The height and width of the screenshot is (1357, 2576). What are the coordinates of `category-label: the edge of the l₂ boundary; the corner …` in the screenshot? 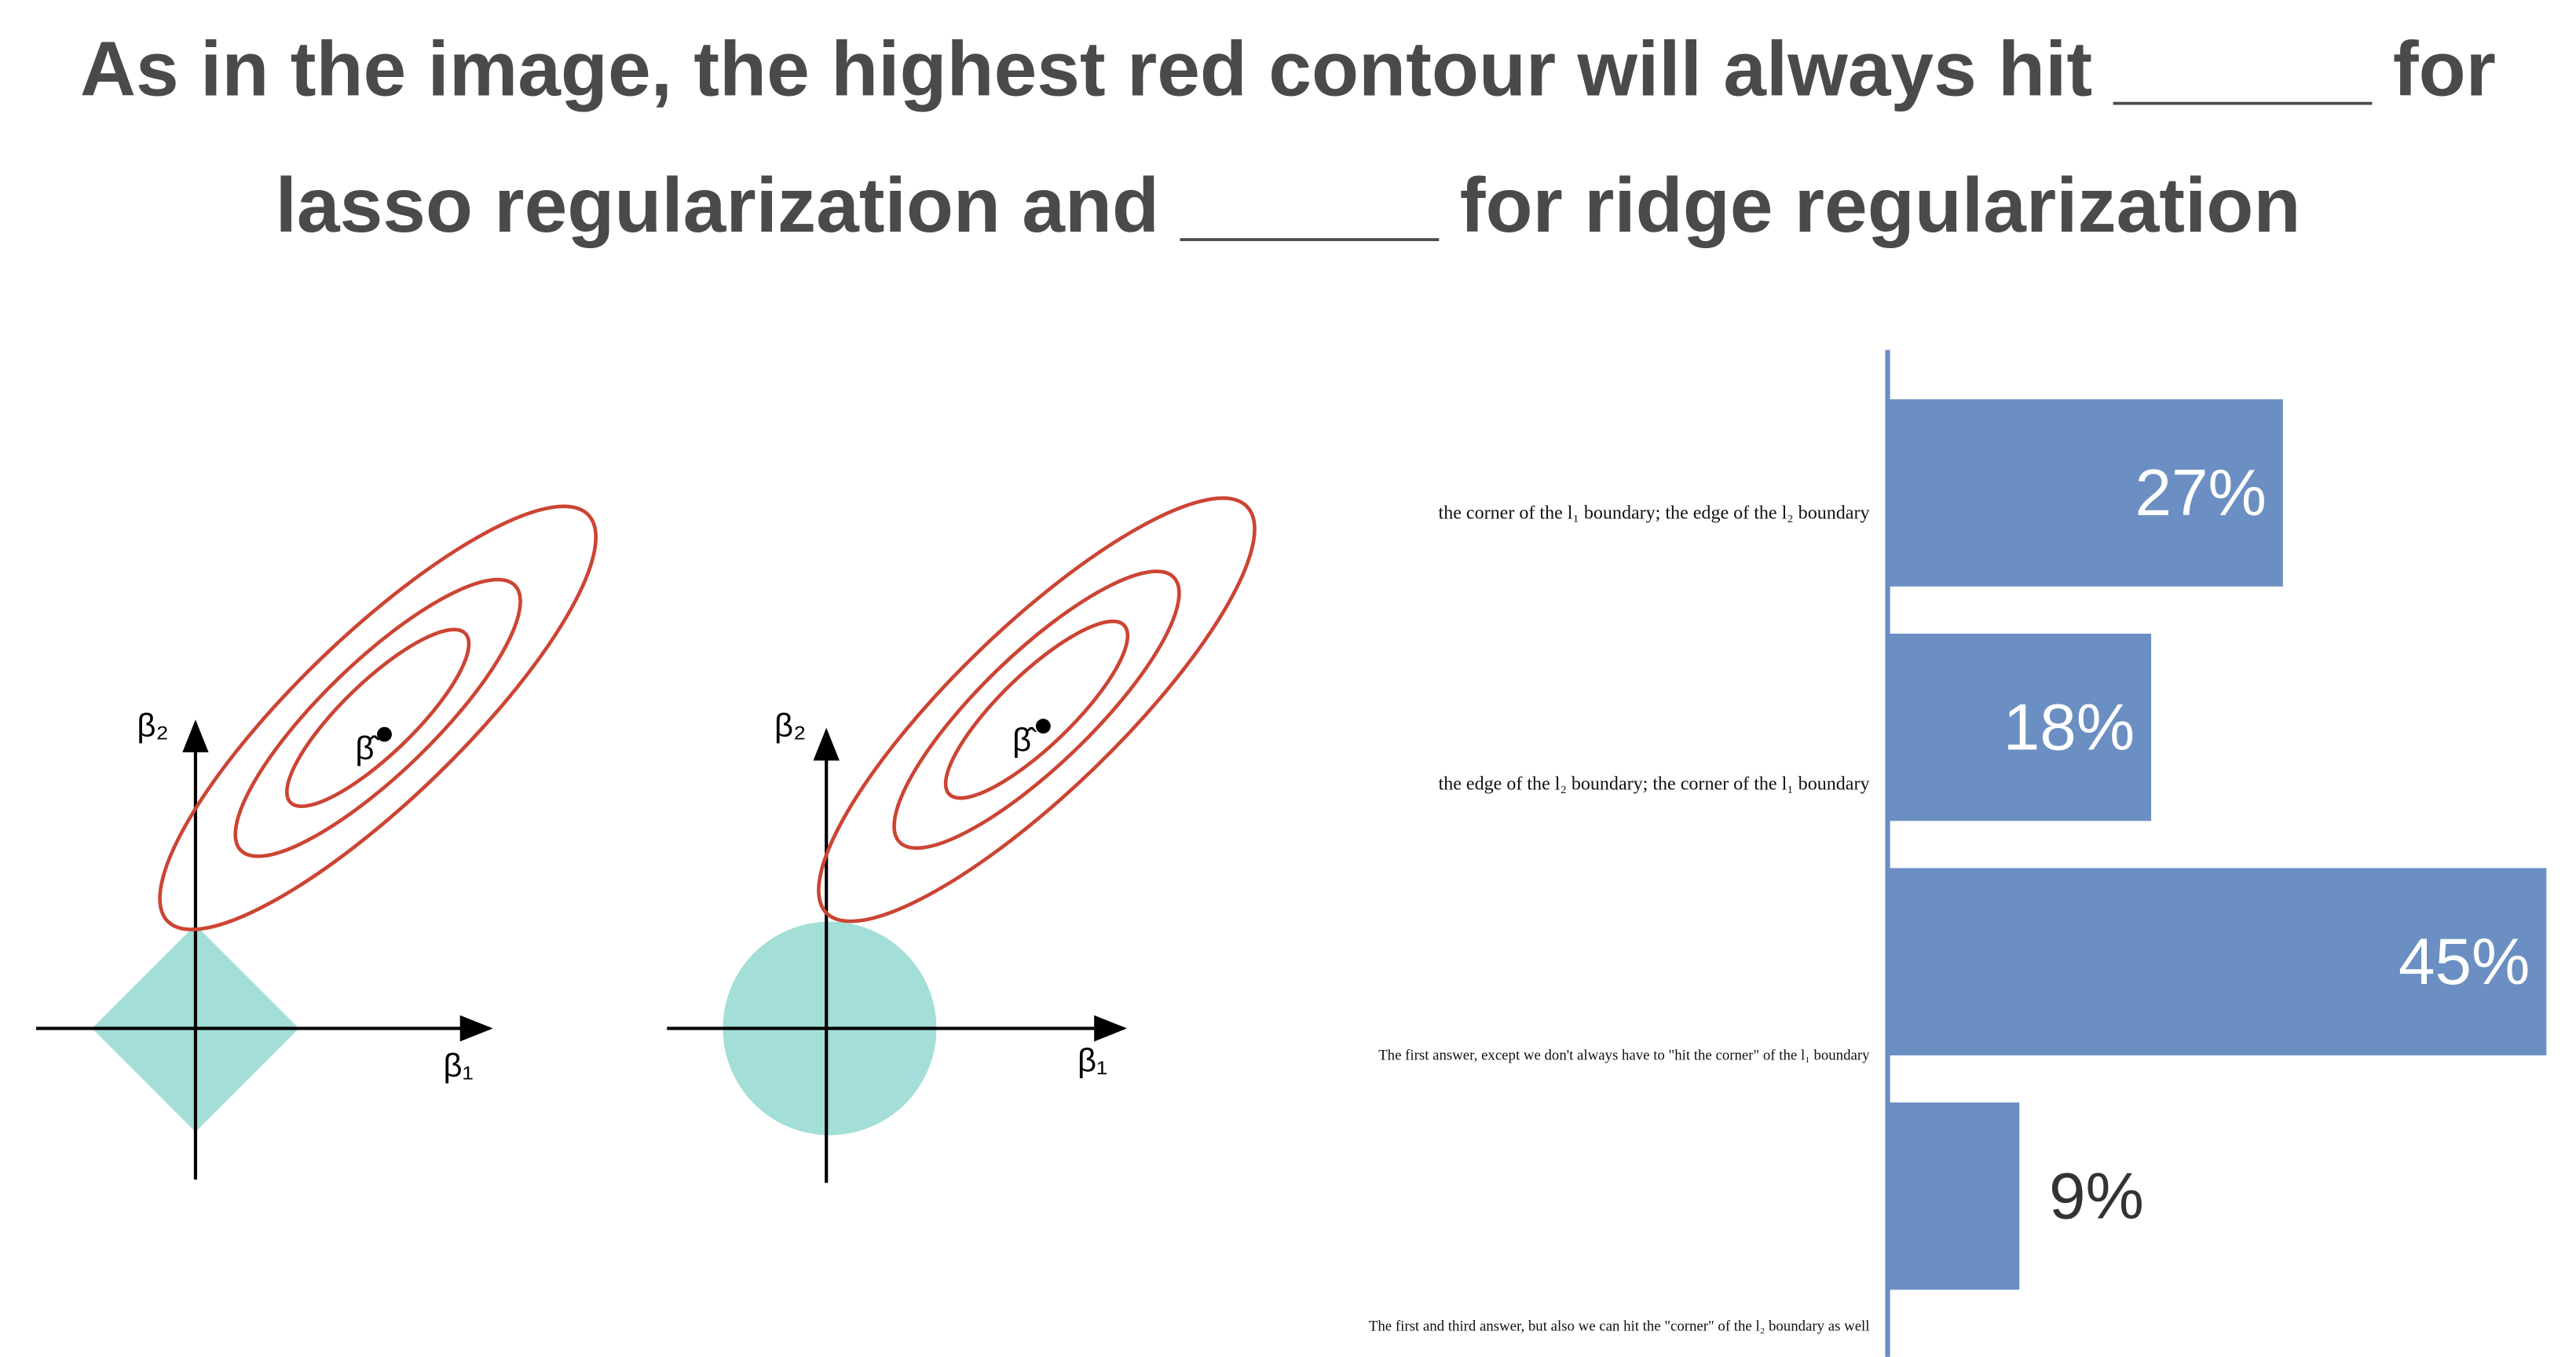 It's located at (1655, 784).